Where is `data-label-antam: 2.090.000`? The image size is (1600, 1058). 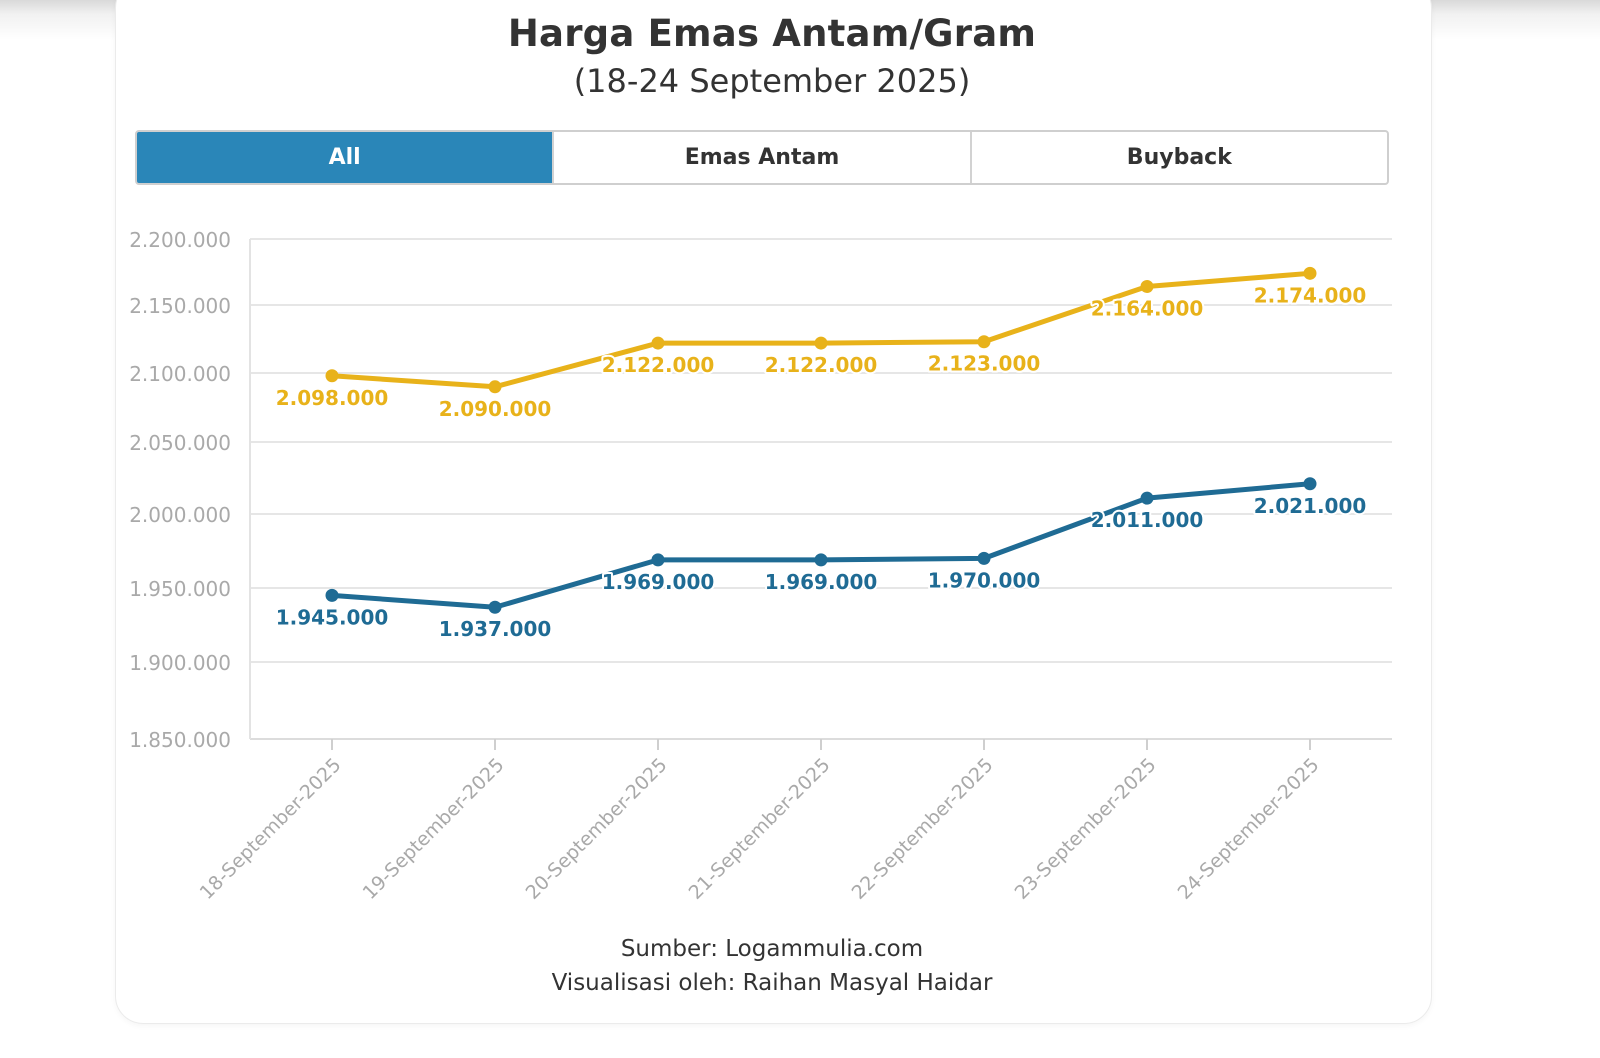
data-label-antam: 2.090.000 is located at coordinates (495, 409).